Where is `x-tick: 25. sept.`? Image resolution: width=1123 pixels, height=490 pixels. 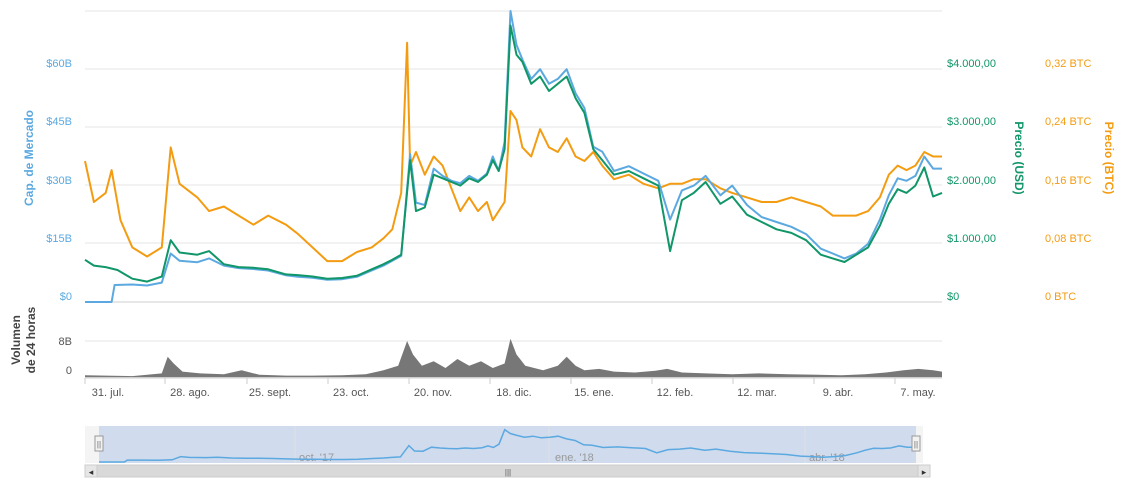
x-tick: 25. sept. is located at coordinates (270, 393).